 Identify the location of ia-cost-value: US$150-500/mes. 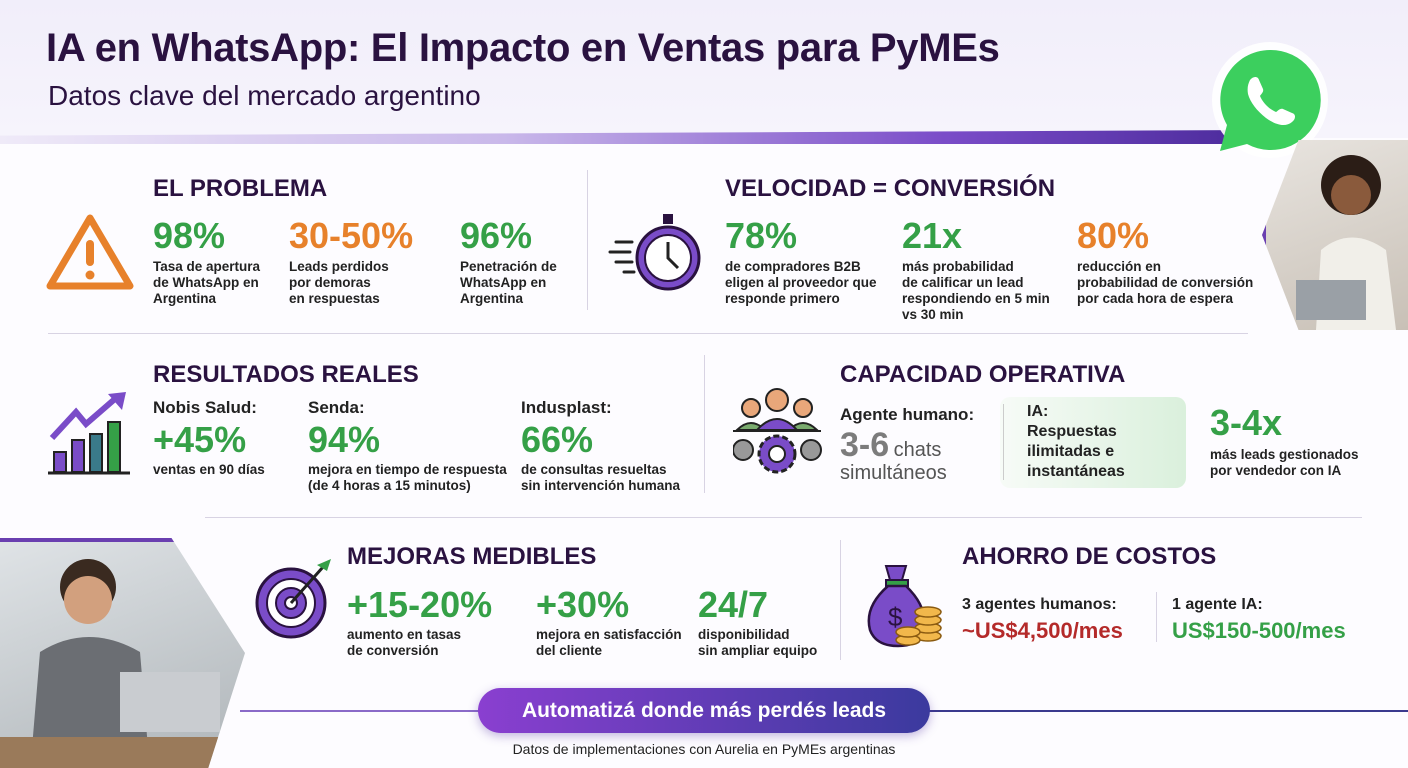
(1259, 630).